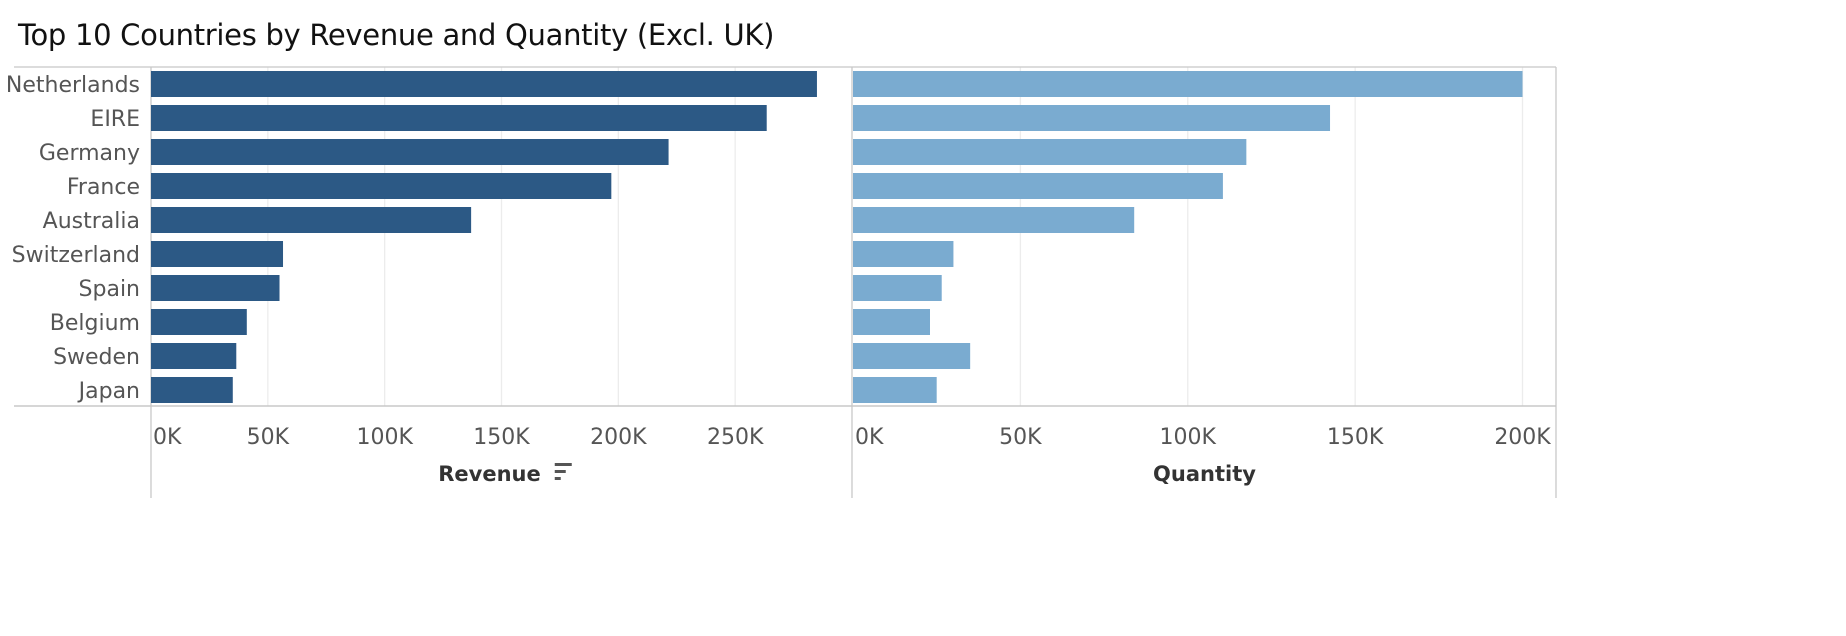 This screenshot has width=1846, height=636. I want to click on category-label: Belgium, so click(95, 323).